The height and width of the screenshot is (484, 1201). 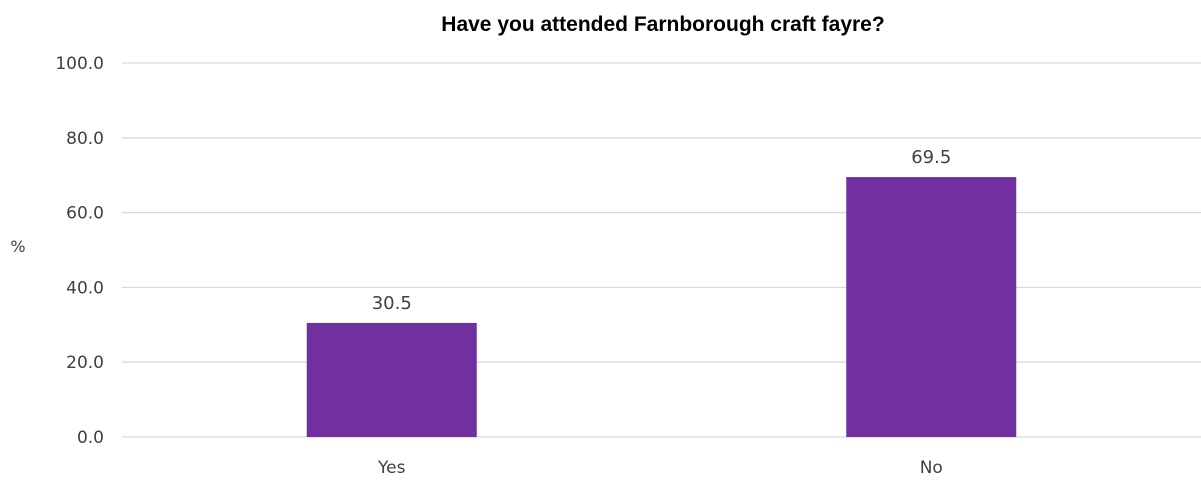 I want to click on y-tick-label: 80.0, so click(x=85, y=139).